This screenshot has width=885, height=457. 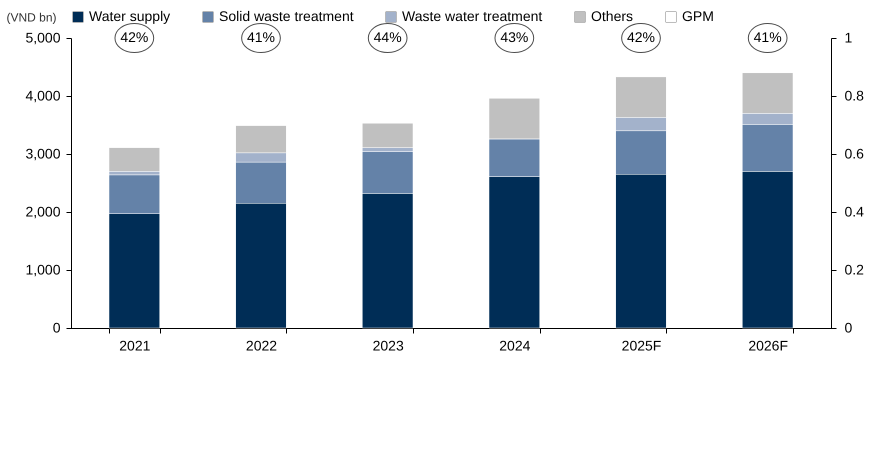 What do you see at coordinates (135, 346) in the screenshot?
I see `x-tick-label: 2021` at bounding box center [135, 346].